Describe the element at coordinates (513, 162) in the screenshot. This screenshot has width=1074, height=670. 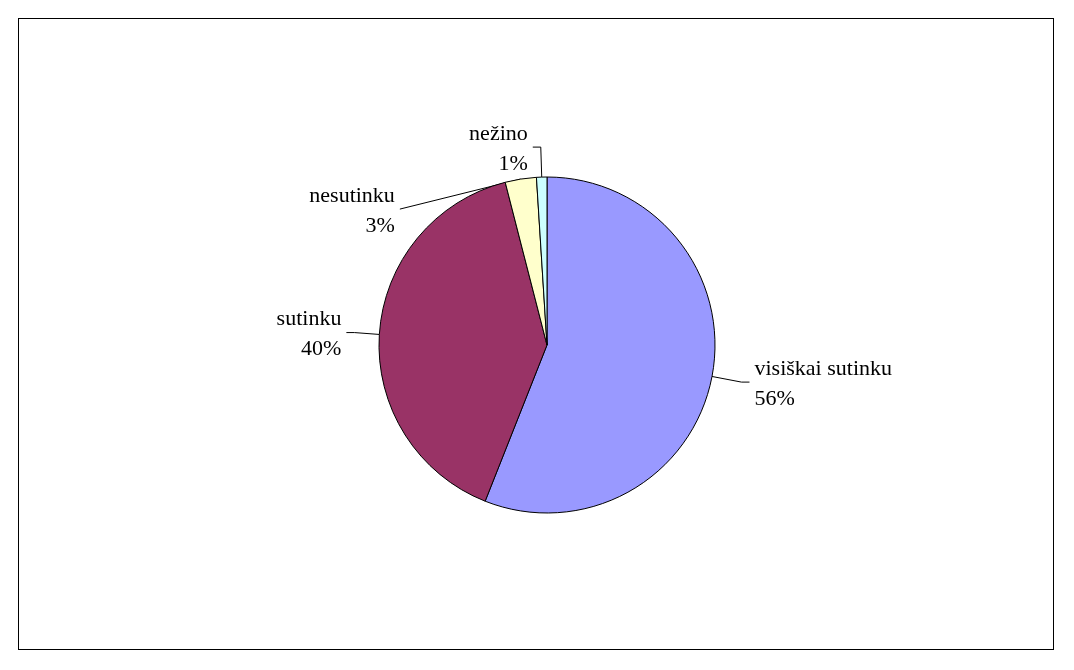
I see `data-label: 1%` at that location.